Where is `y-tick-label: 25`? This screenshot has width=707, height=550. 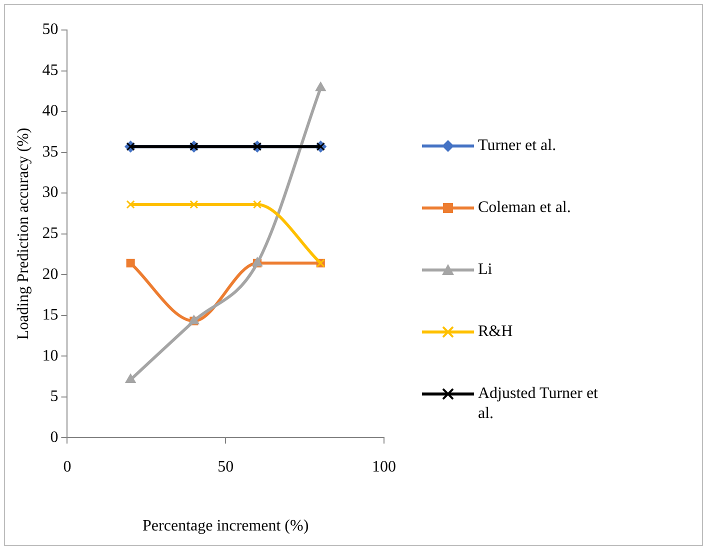 y-tick-label: 25 is located at coordinates (50, 233).